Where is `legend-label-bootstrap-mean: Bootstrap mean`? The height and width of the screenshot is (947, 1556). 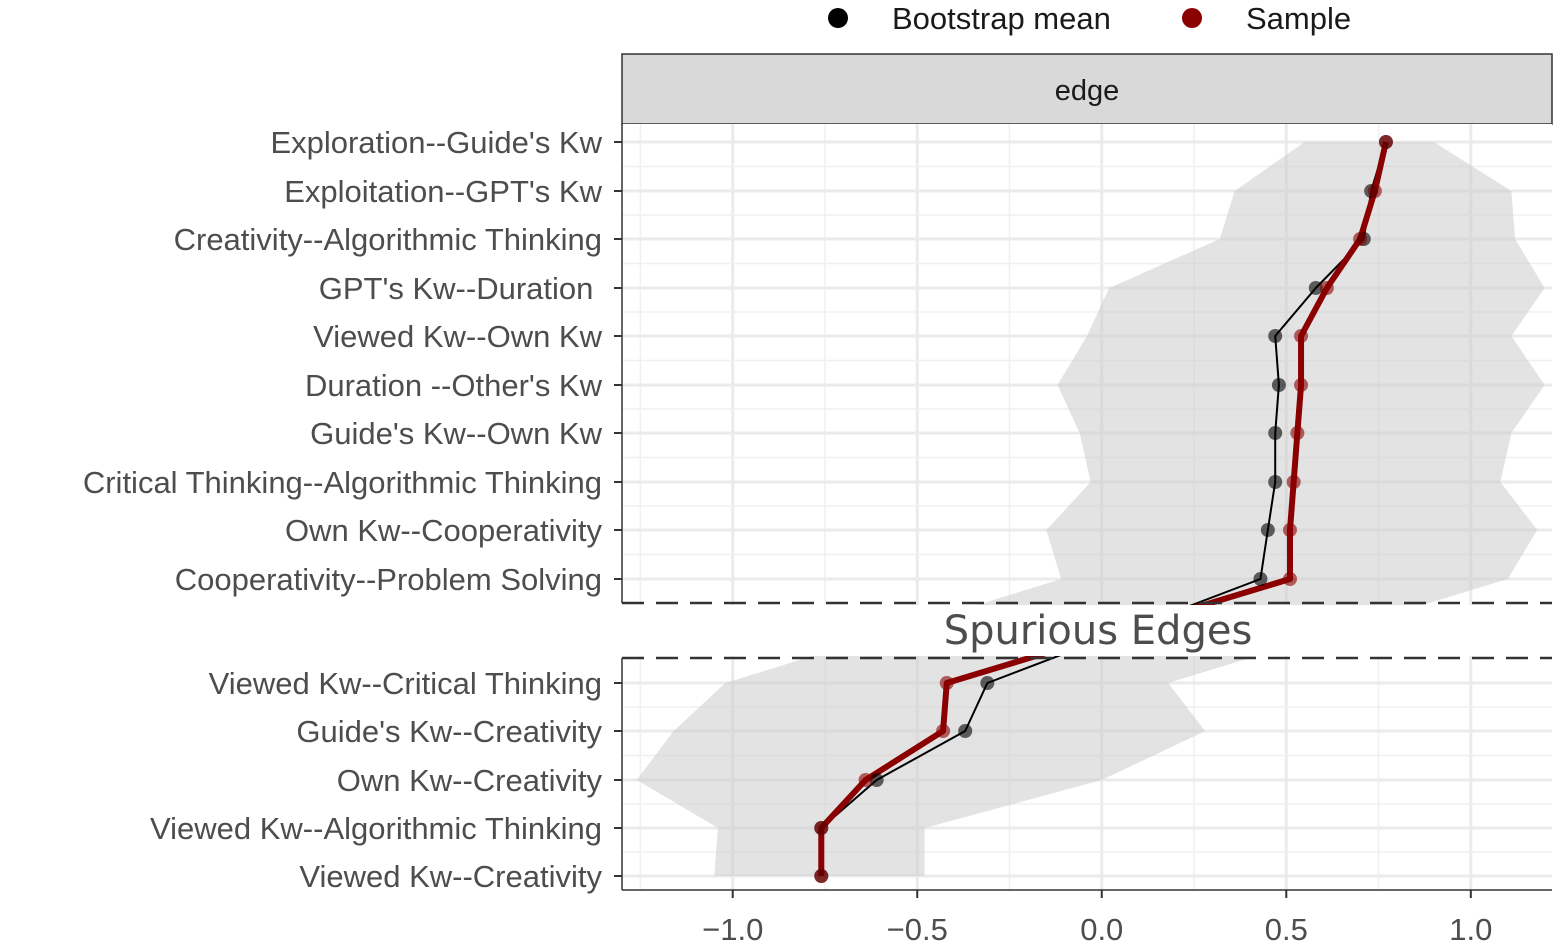
legend-label-bootstrap-mean: Bootstrap mean is located at coordinates (1001, 18).